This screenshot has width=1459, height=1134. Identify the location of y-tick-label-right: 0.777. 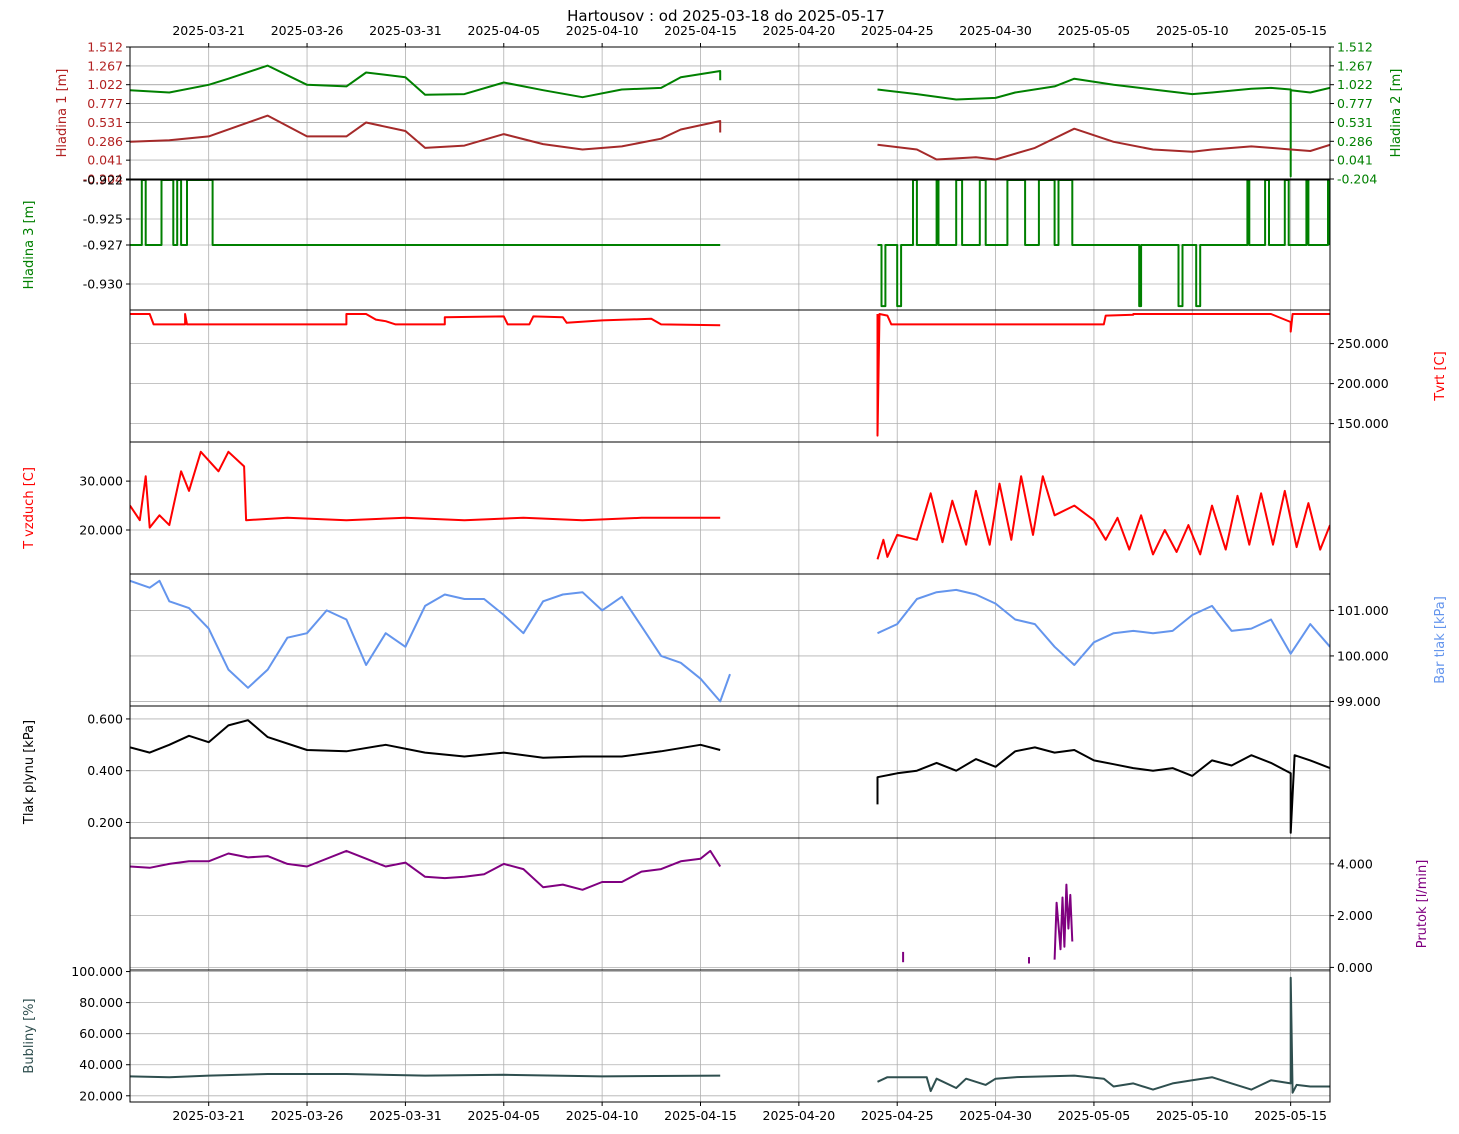
(1355, 103).